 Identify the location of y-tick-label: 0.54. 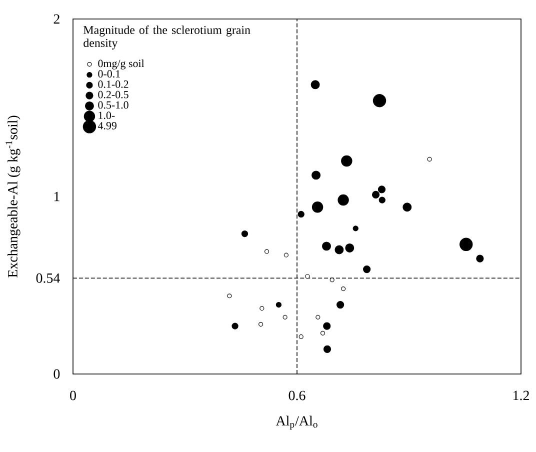
(48, 278).